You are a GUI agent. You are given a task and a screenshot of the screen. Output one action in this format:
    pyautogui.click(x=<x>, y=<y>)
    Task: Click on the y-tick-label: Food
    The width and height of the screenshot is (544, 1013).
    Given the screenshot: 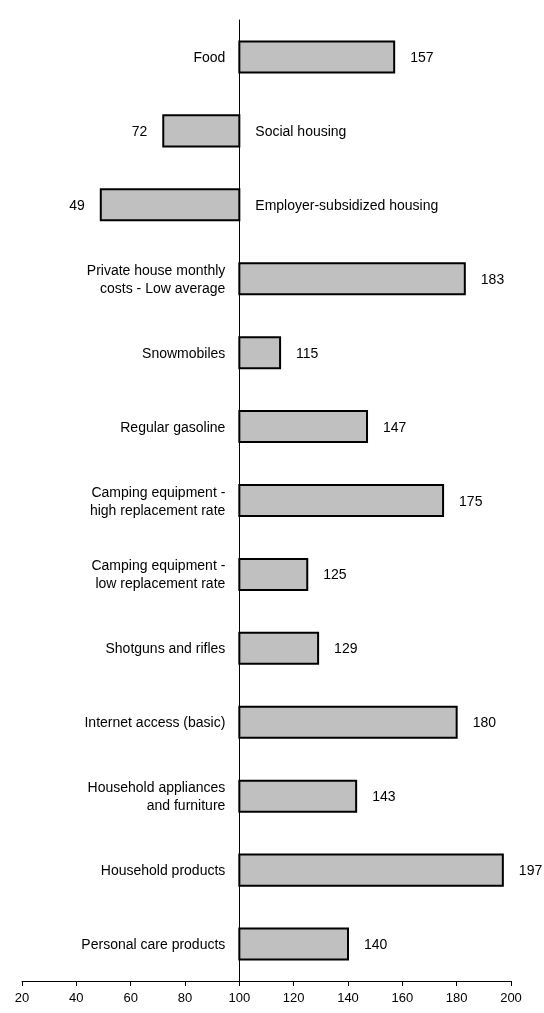 What is the action you would take?
    pyautogui.click(x=209, y=56)
    